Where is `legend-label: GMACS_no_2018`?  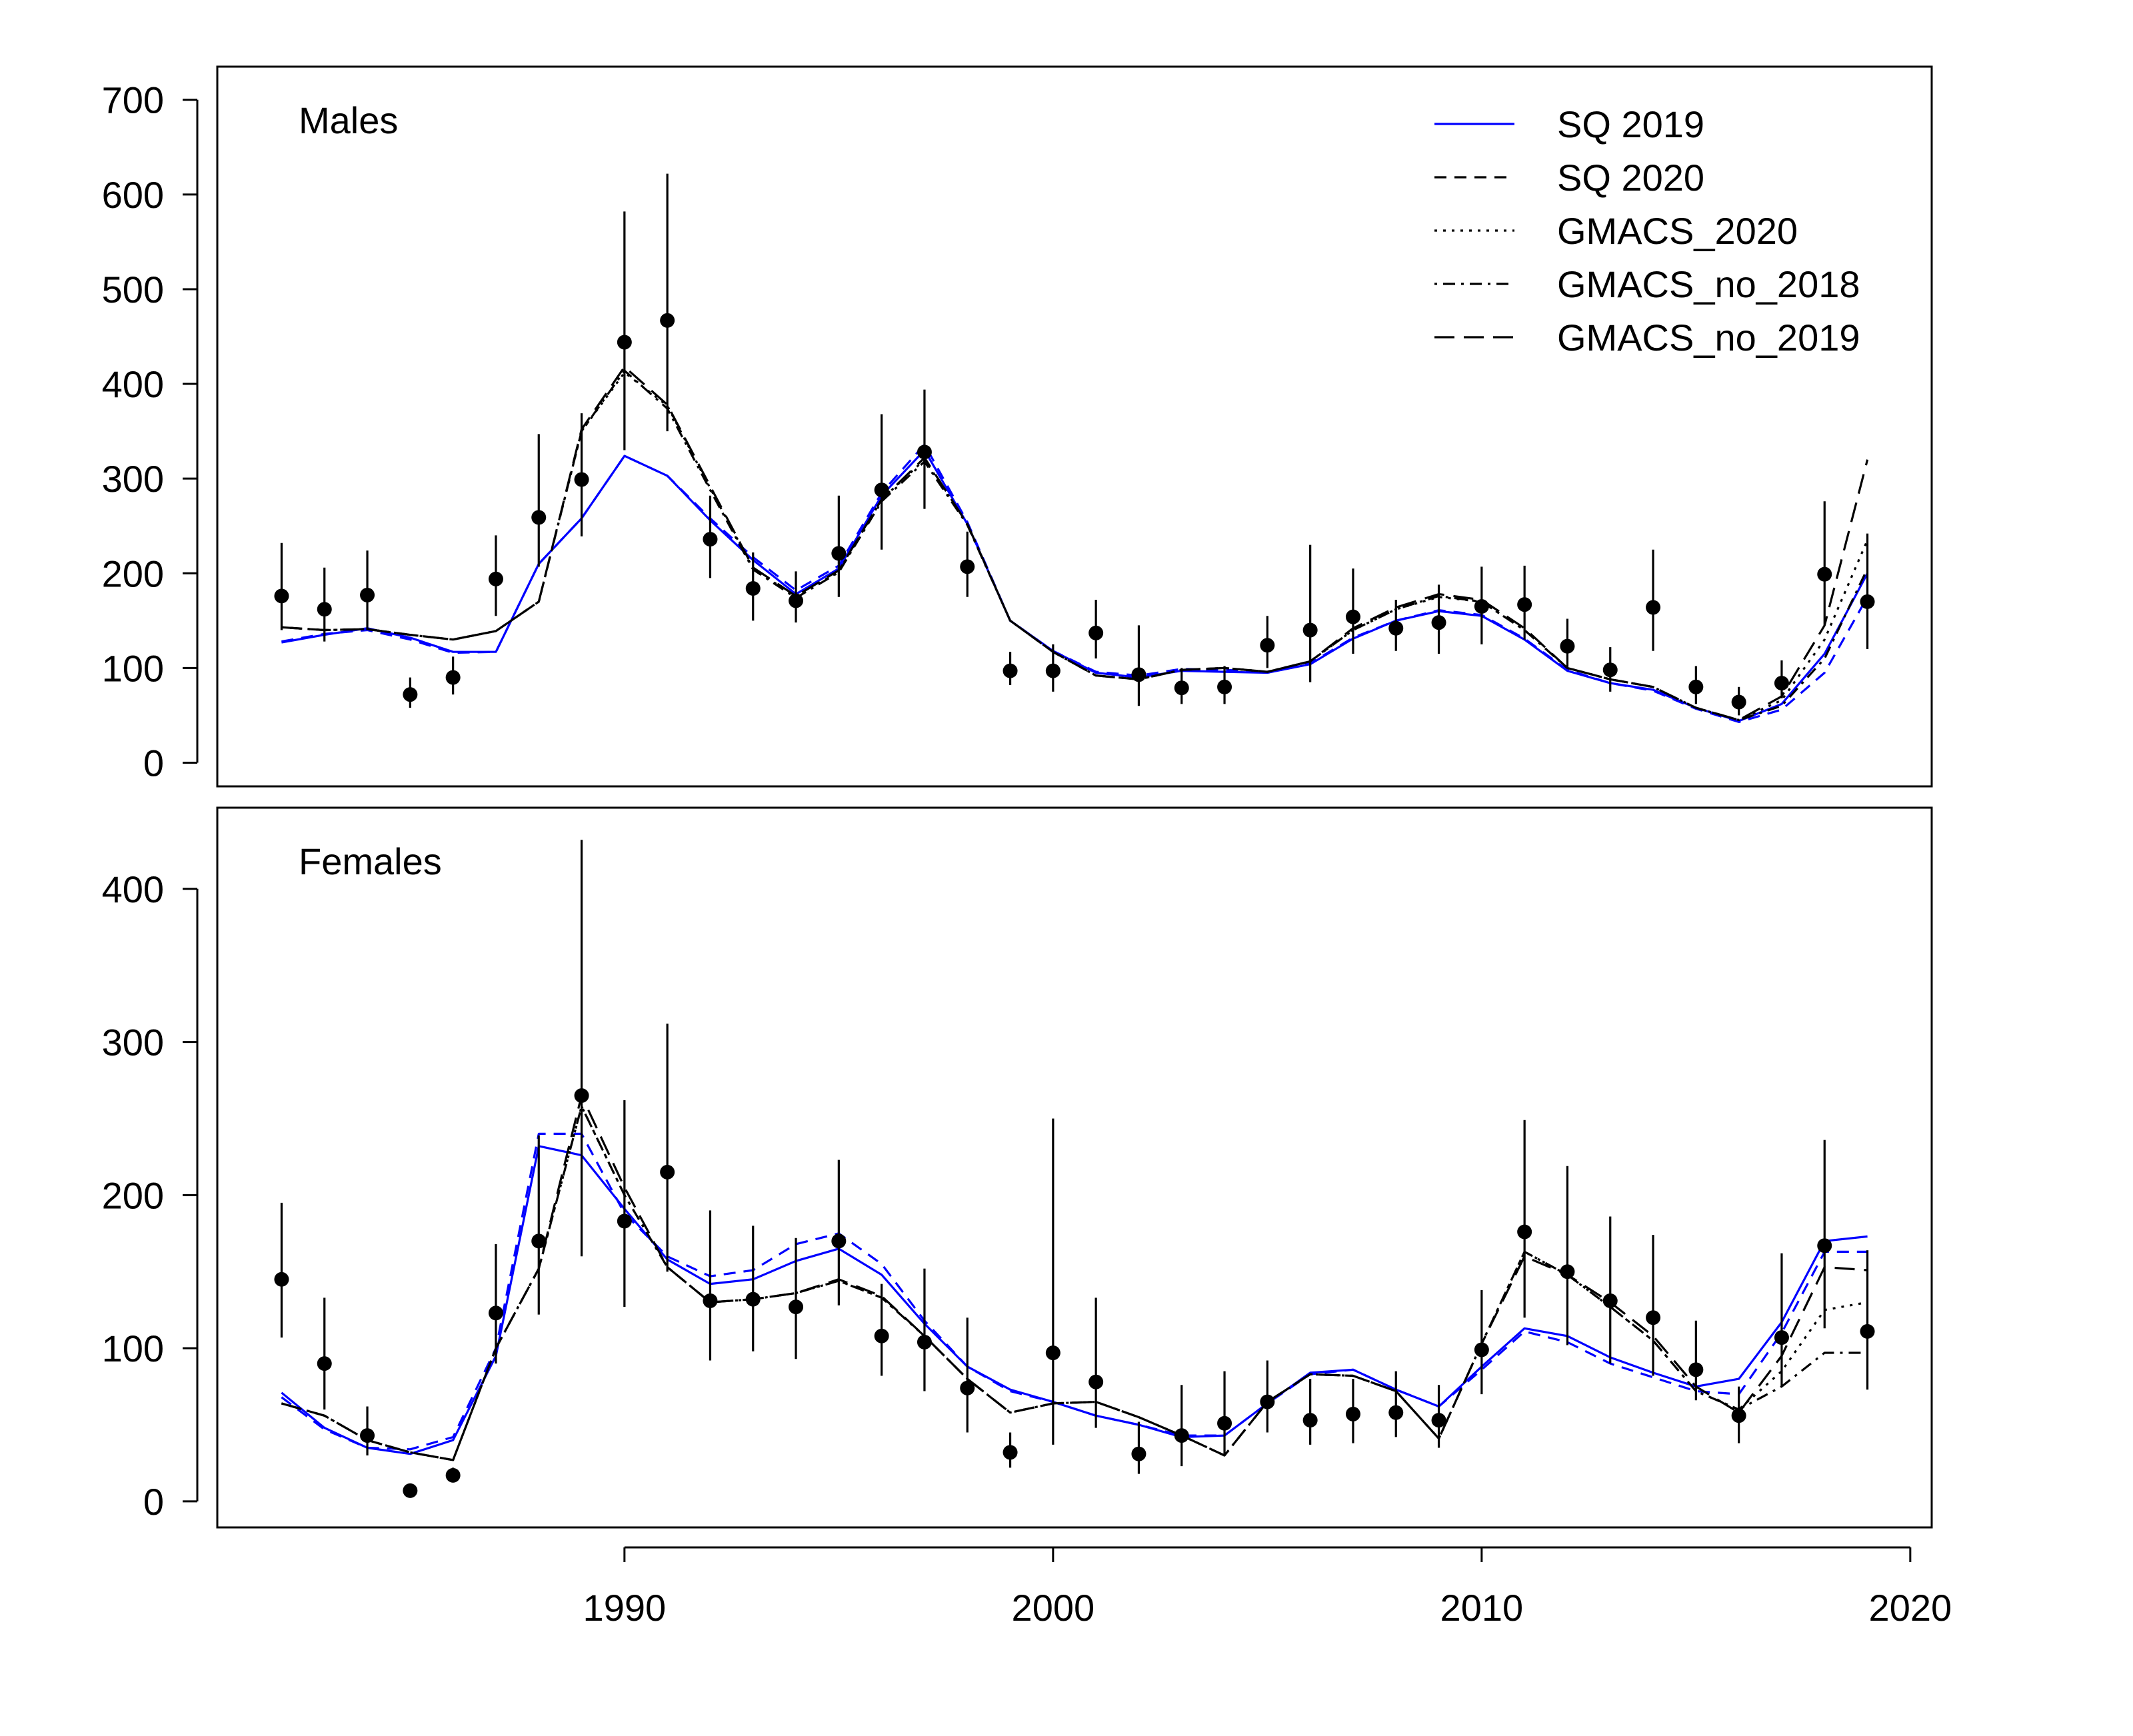
legend-label: GMACS_no_2018 is located at coordinates (1708, 284).